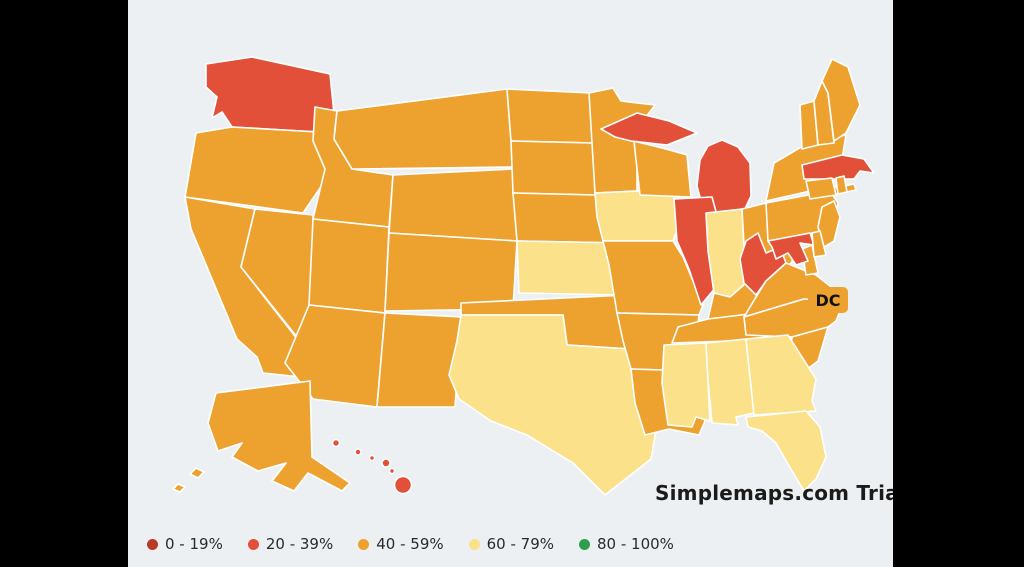 Image resolution: width=1024 pixels, height=567 pixels. What do you see at coordinates (194, 544) in the screenshot?
I see `legend-label: 0 - 19%` at bounding box center [194, 544].